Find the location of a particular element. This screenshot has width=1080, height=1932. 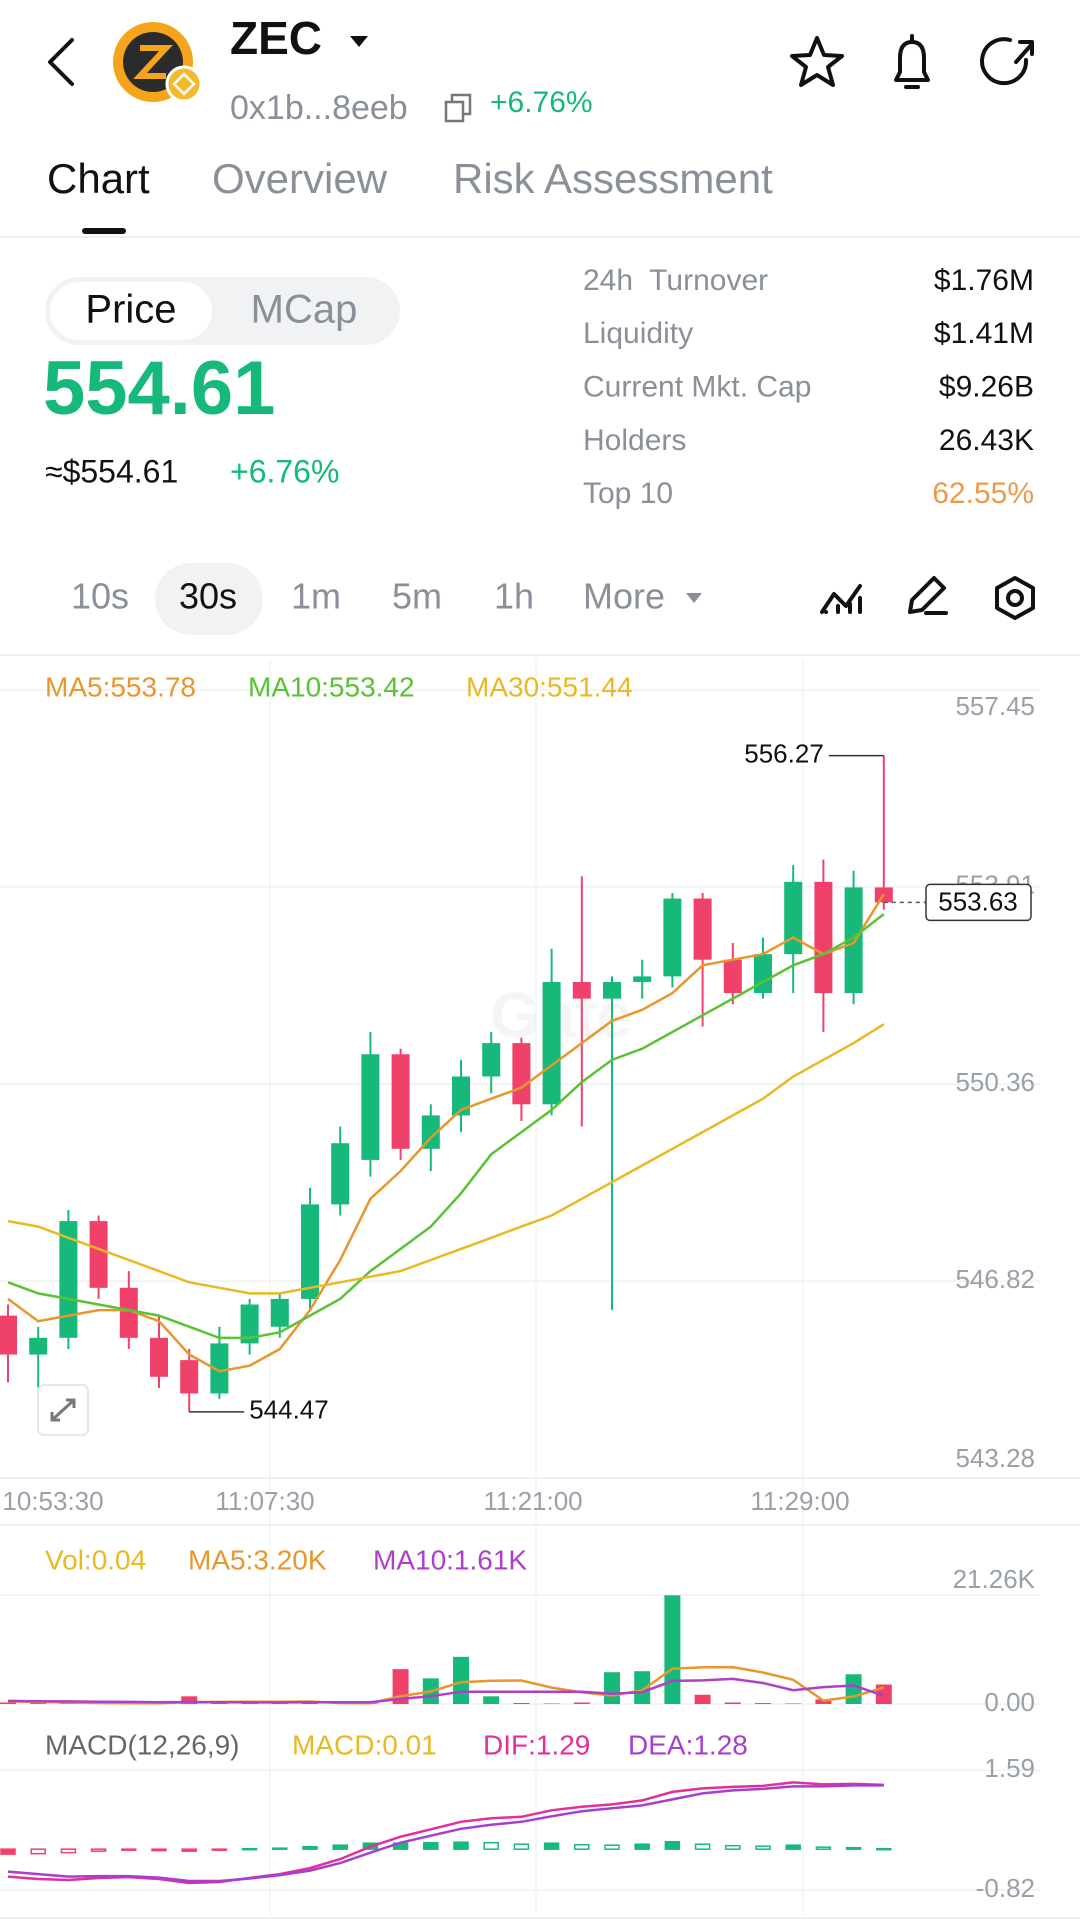

interval: 1h is located at coordinates (514, 596).